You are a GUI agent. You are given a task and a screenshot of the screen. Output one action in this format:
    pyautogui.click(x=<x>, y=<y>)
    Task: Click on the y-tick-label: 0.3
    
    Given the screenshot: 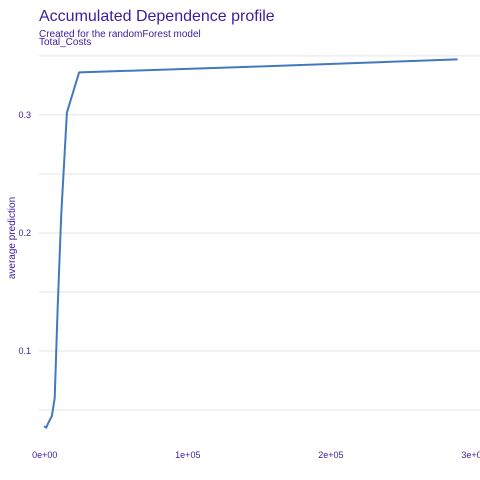 What is the action you would take?
    pyautogui.click(x=24, y=115)
    